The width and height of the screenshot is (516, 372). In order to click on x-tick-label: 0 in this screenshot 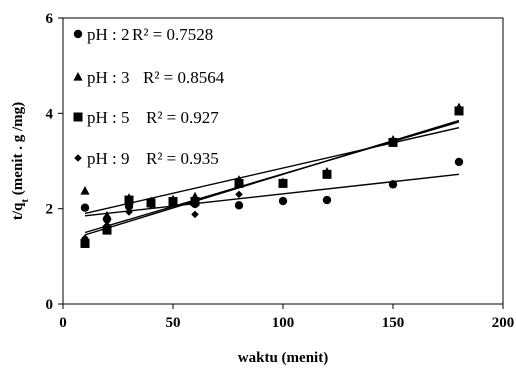, I will do `click(63, 323)`.